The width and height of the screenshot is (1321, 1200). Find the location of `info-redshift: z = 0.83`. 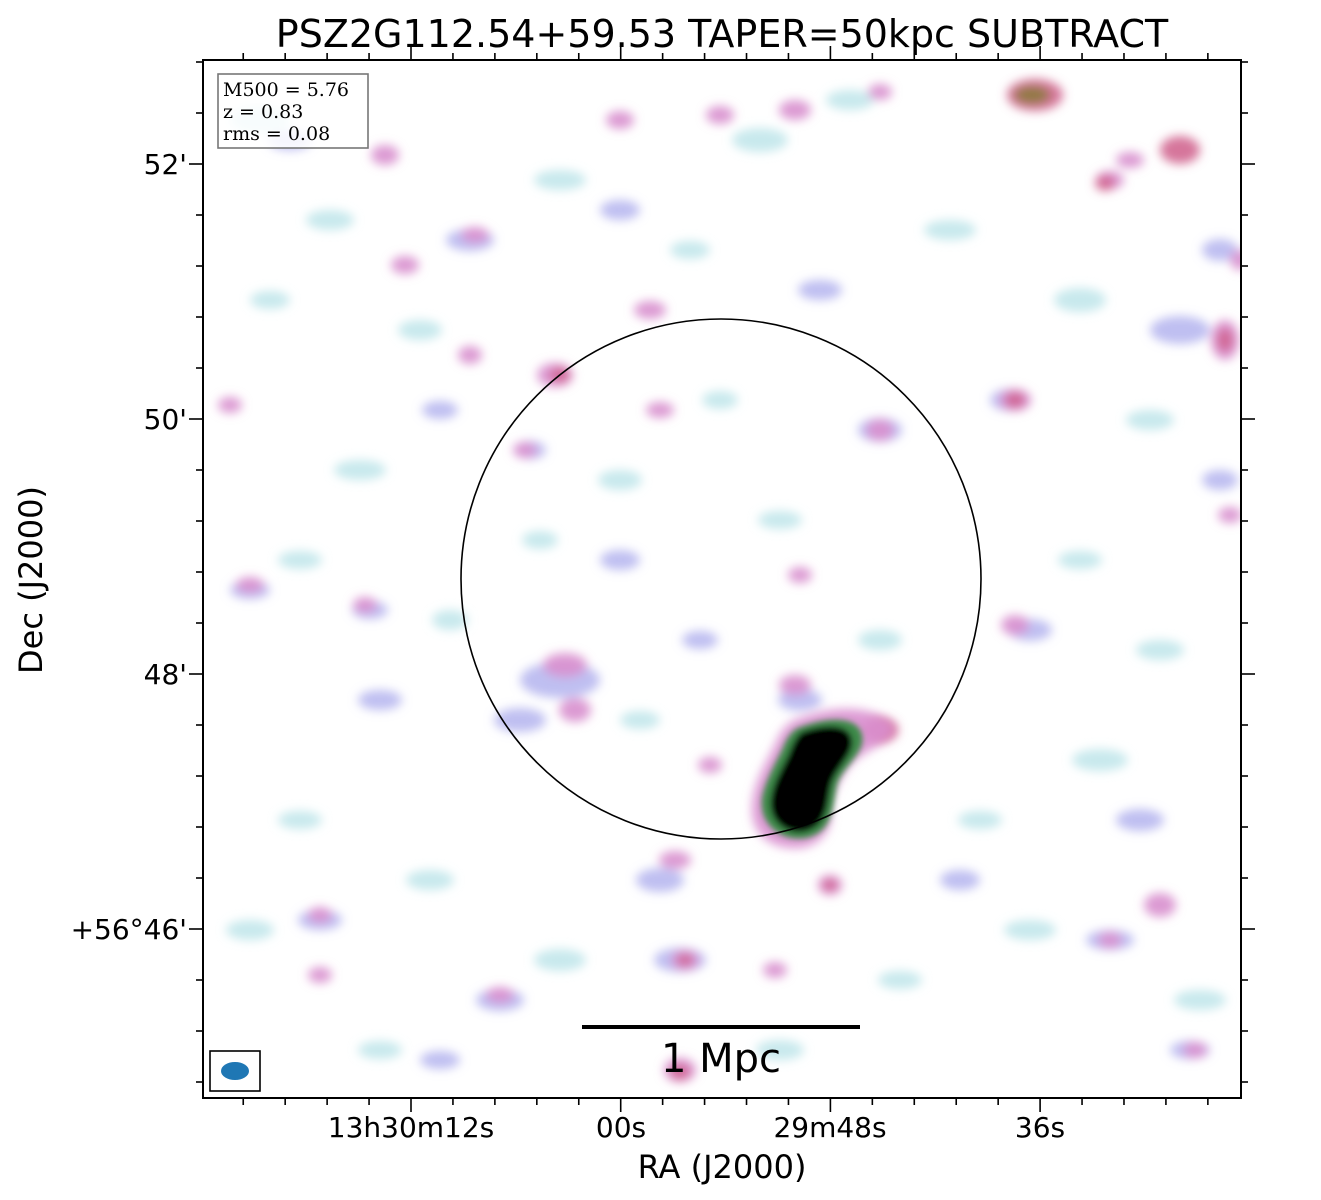

info-redshift: z = 0.83 is located at coordinates (263, 112).